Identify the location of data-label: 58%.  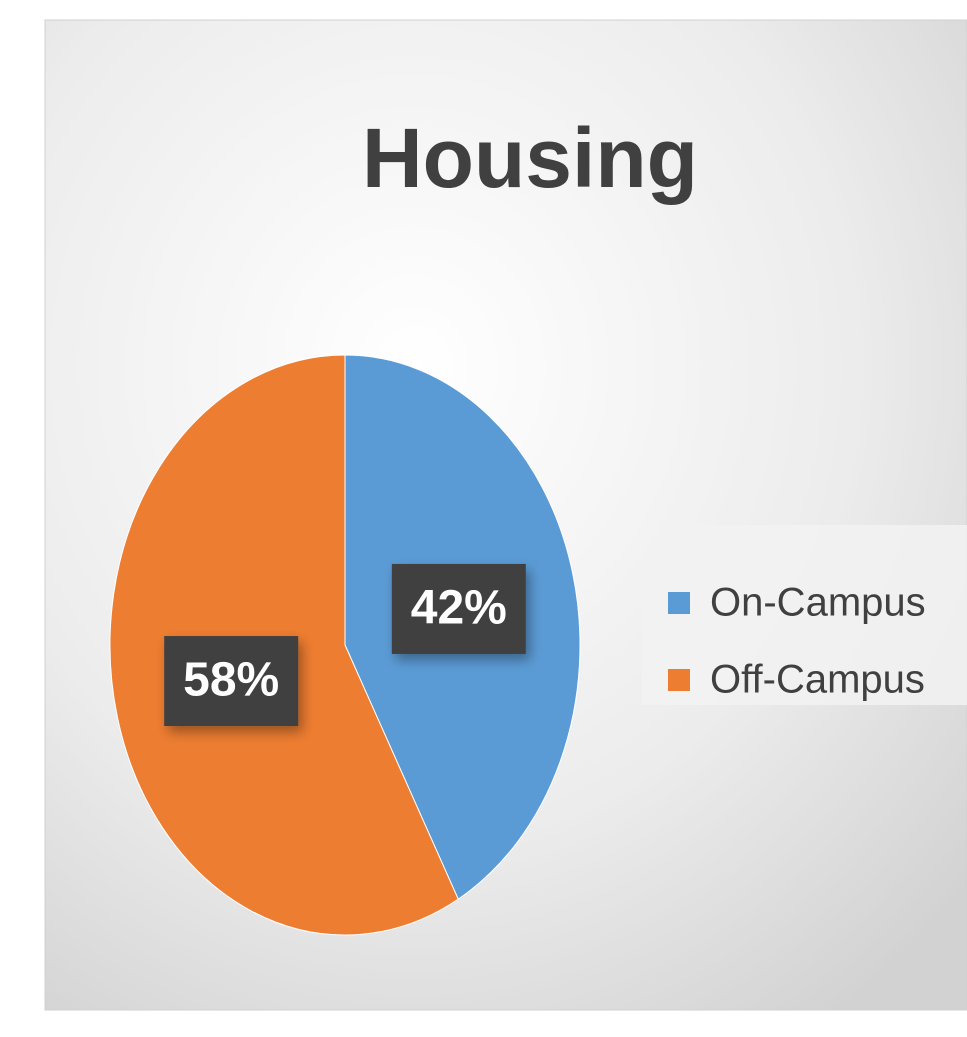
(231, 680).